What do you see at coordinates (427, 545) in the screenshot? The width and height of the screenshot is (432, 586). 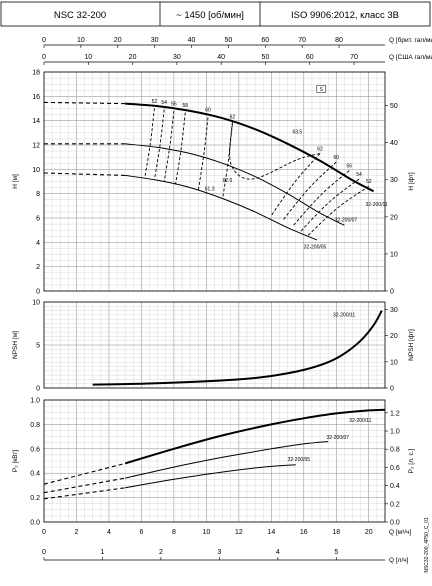 I see `side-code: NSC32-200_4P50_C_01` at bounding box center [427, 545].